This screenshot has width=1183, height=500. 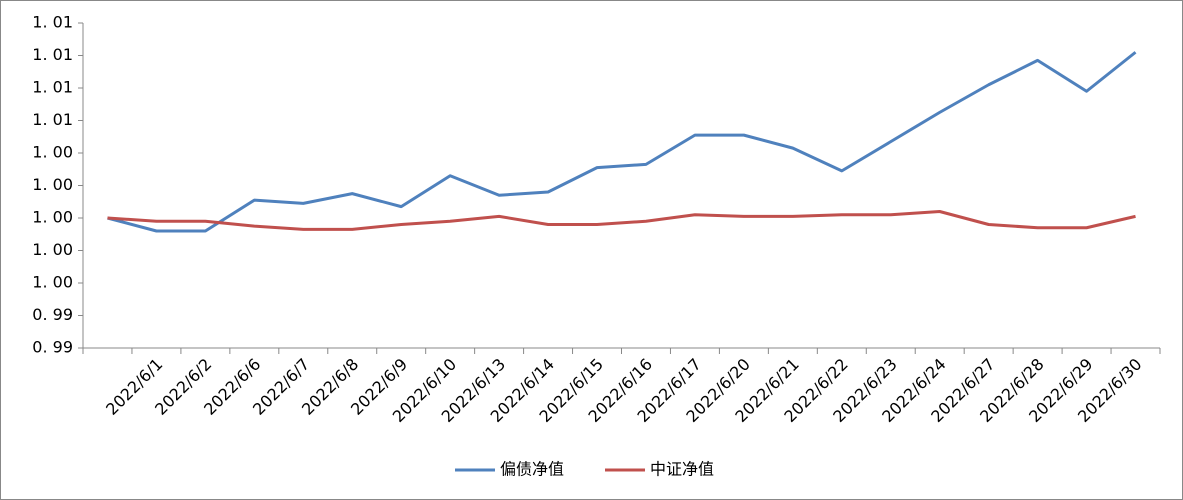 What do you see at coordinates (682, 469) in the screenshot?
I see `legend-label: 中证净值` at bounding box center [682, 469].